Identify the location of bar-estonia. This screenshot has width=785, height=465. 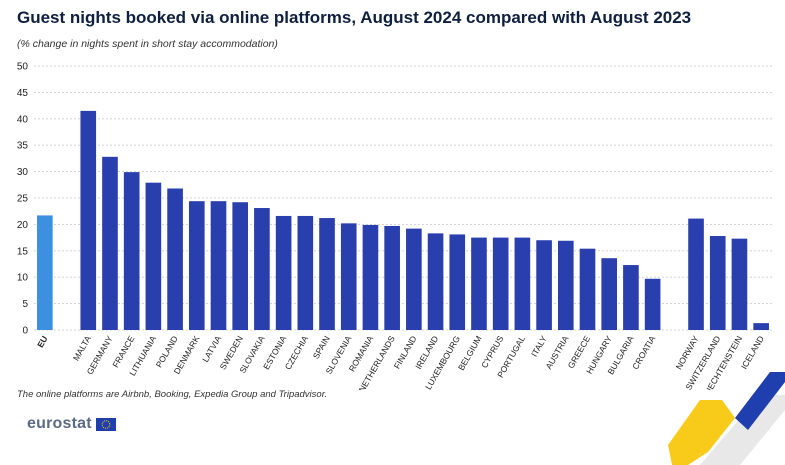
(283, 272).